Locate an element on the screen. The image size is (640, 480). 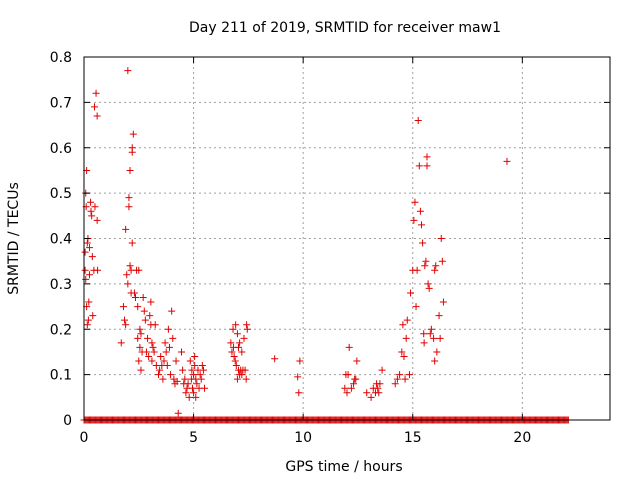
y-tick-label: 0.2 is located at coordinates (61, 330).